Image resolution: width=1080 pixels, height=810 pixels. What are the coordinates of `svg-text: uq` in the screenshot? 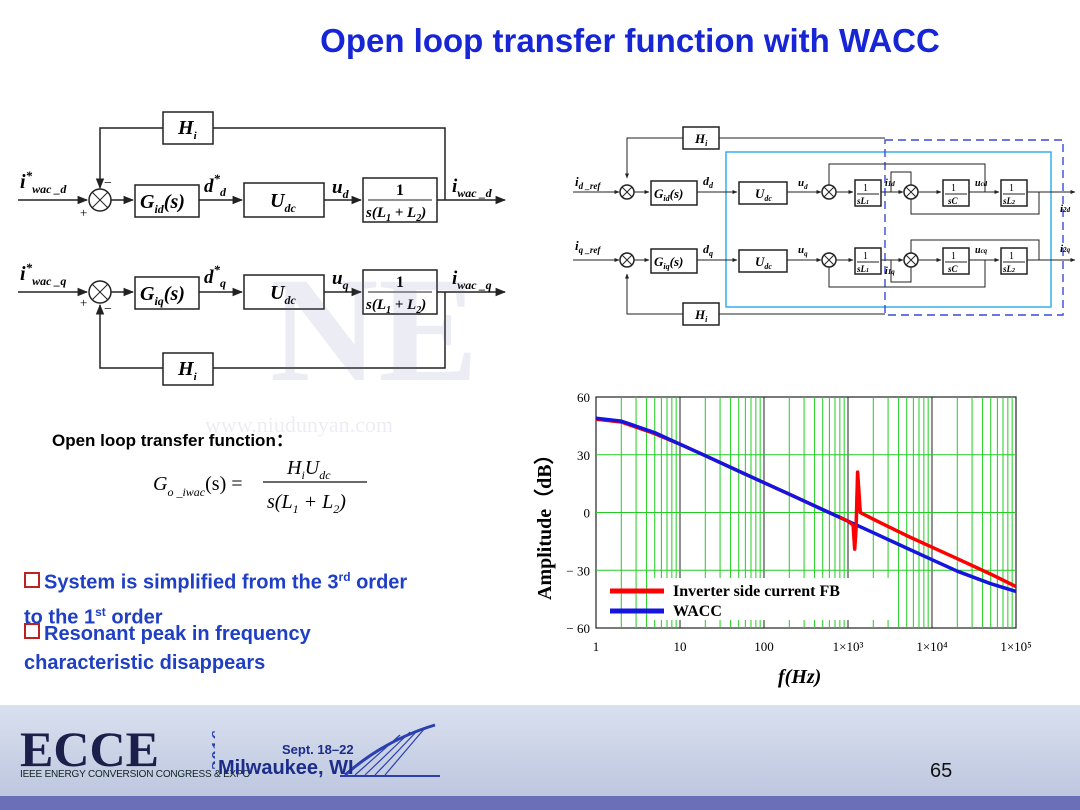 It's located at (803, 251).